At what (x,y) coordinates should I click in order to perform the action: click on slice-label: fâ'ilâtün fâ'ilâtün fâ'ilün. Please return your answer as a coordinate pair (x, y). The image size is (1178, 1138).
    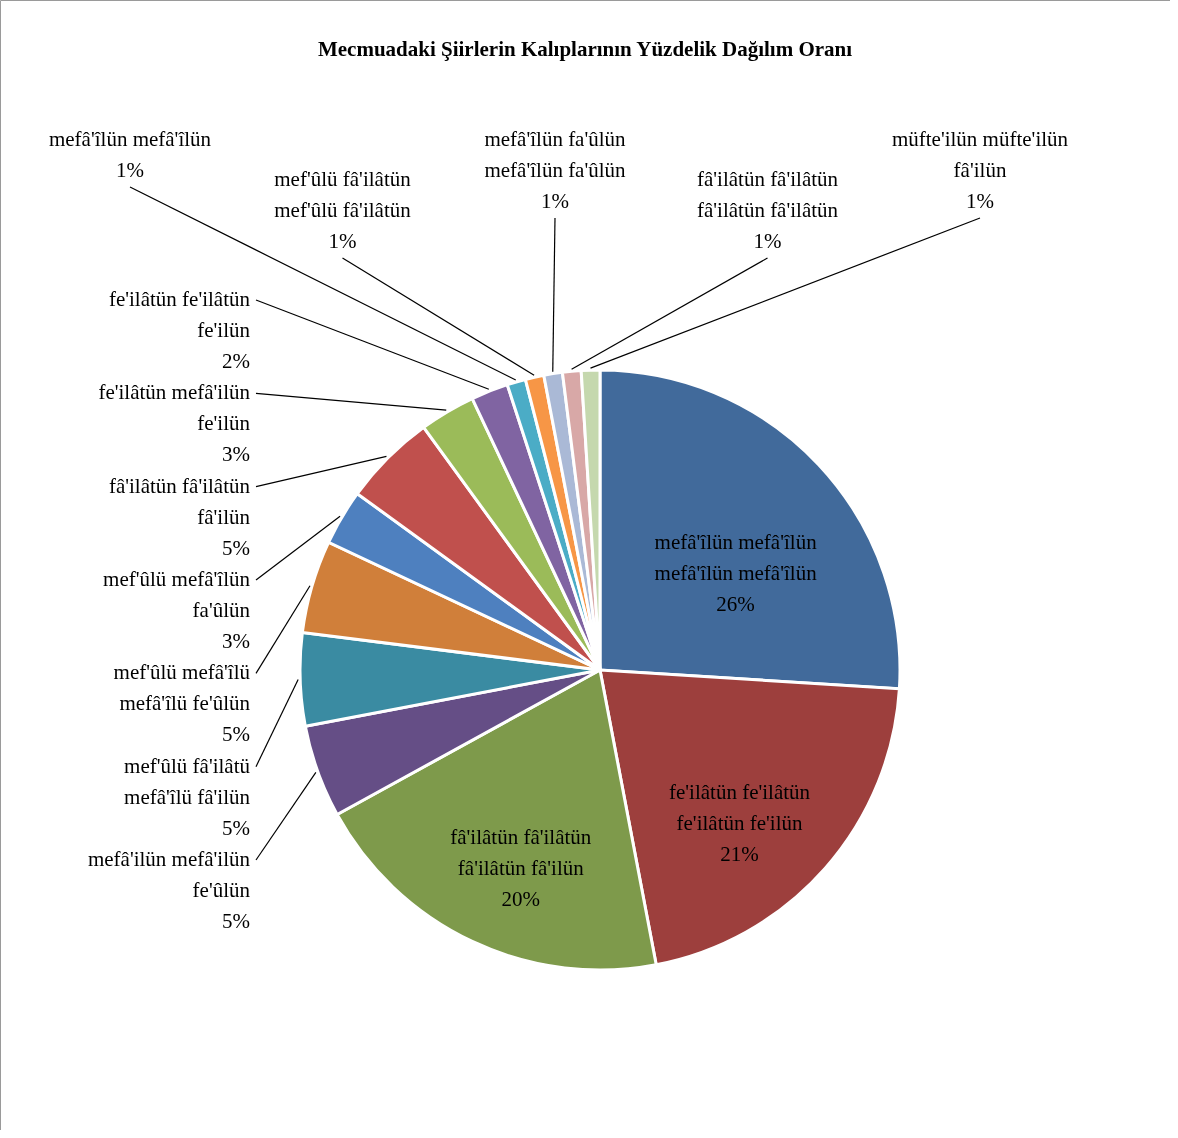
    Looking at the image, I should click on (179, 501).